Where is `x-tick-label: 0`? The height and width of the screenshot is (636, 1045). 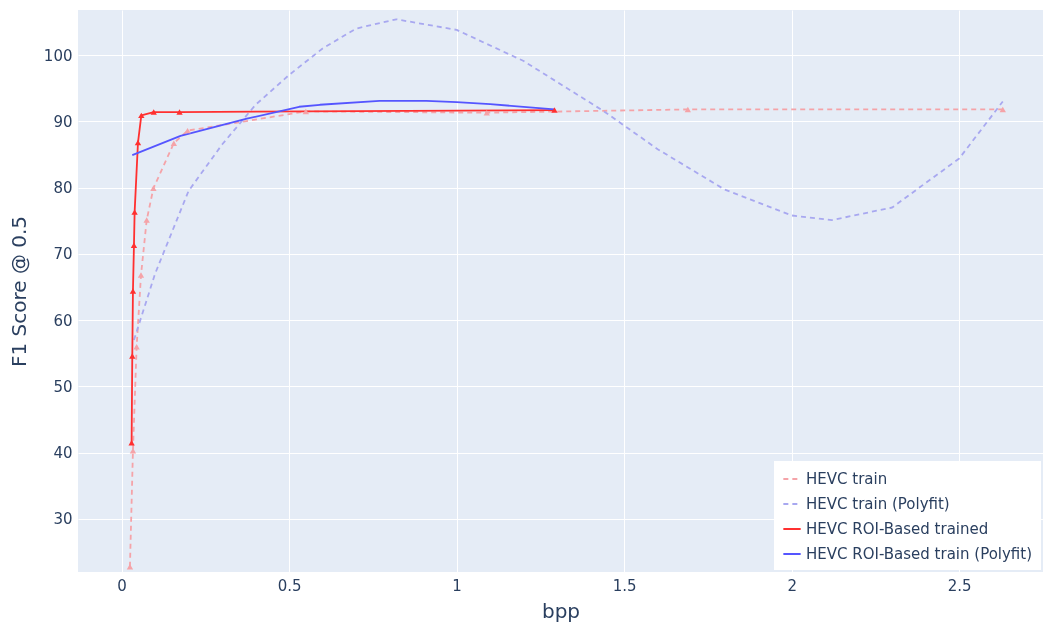 x-tick-label: 0 is located at coordinates (122, 585).